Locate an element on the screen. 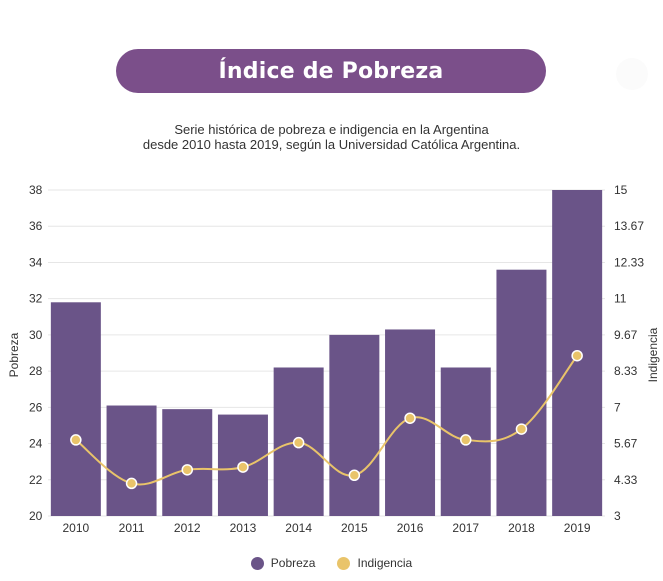 The width and height of the screenshot is (663, 581). legend-item-indigencia: Indigencia is located at coordinates (374, 563).